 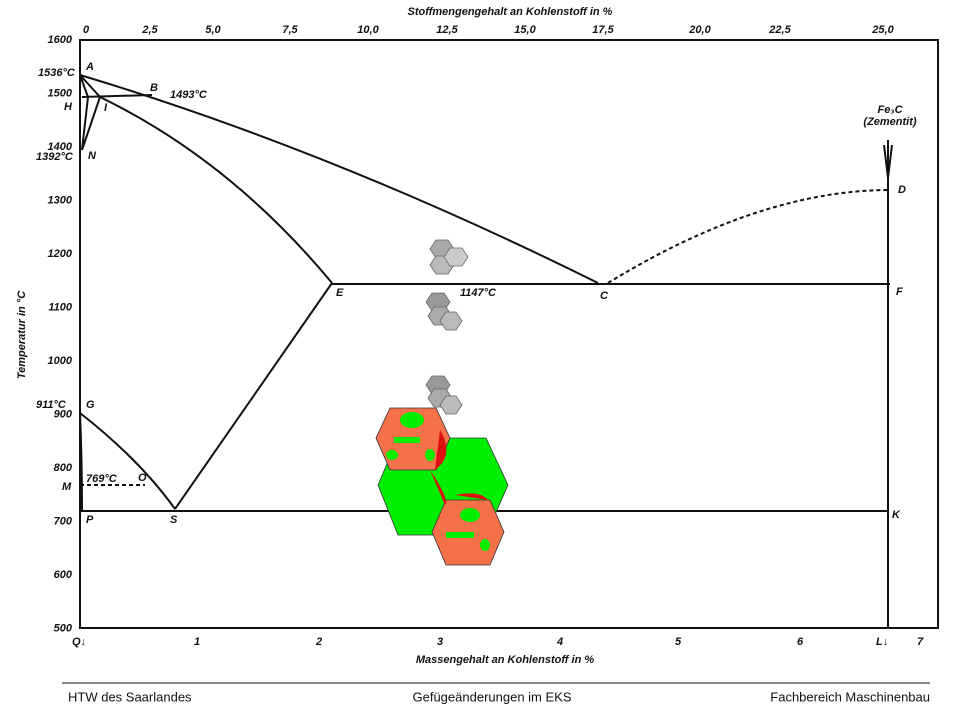 What do you see at coordinates (90, 520) in the screenshot?
I see `point-label: P` at bounding box center [90, 520].